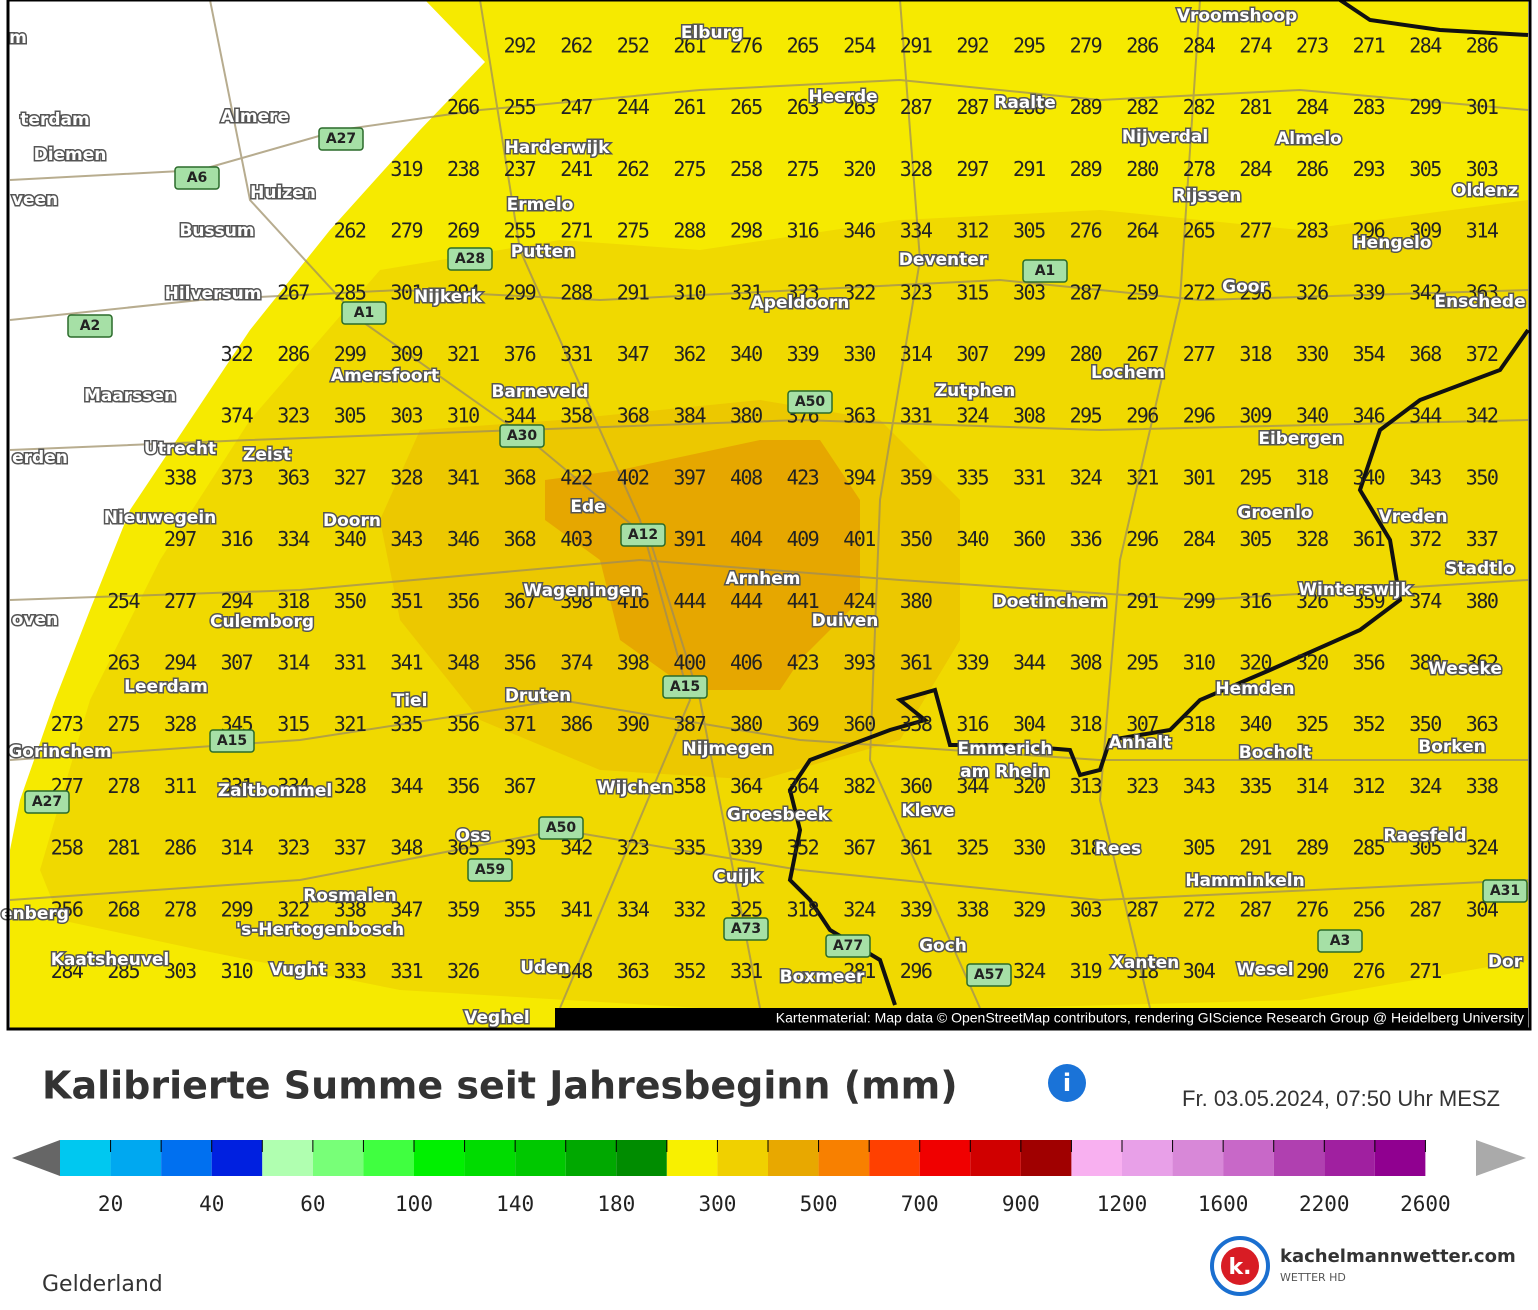 The width and height of the screenshot is (1538, 1310). What do you see at coordinates (180, 909) in the screenshot?
I see `grid-value: 278` at bounding box center [180, 909].